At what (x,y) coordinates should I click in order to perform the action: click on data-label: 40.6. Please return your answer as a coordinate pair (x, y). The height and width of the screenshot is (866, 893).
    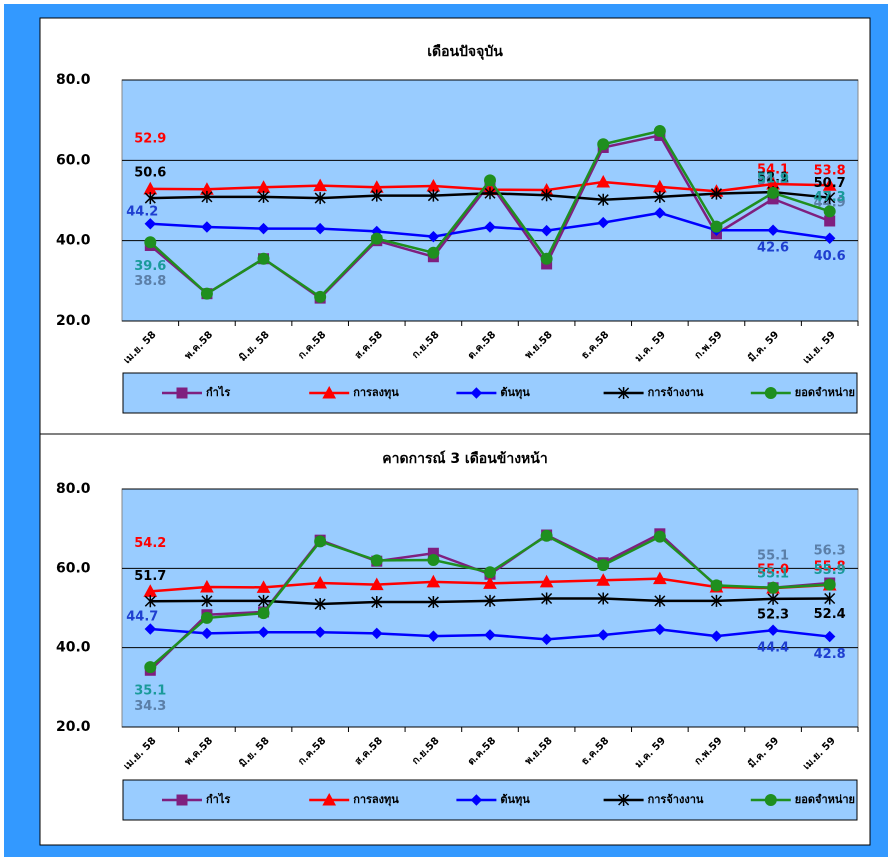
    Looking at the image, I should click on (830, 256).